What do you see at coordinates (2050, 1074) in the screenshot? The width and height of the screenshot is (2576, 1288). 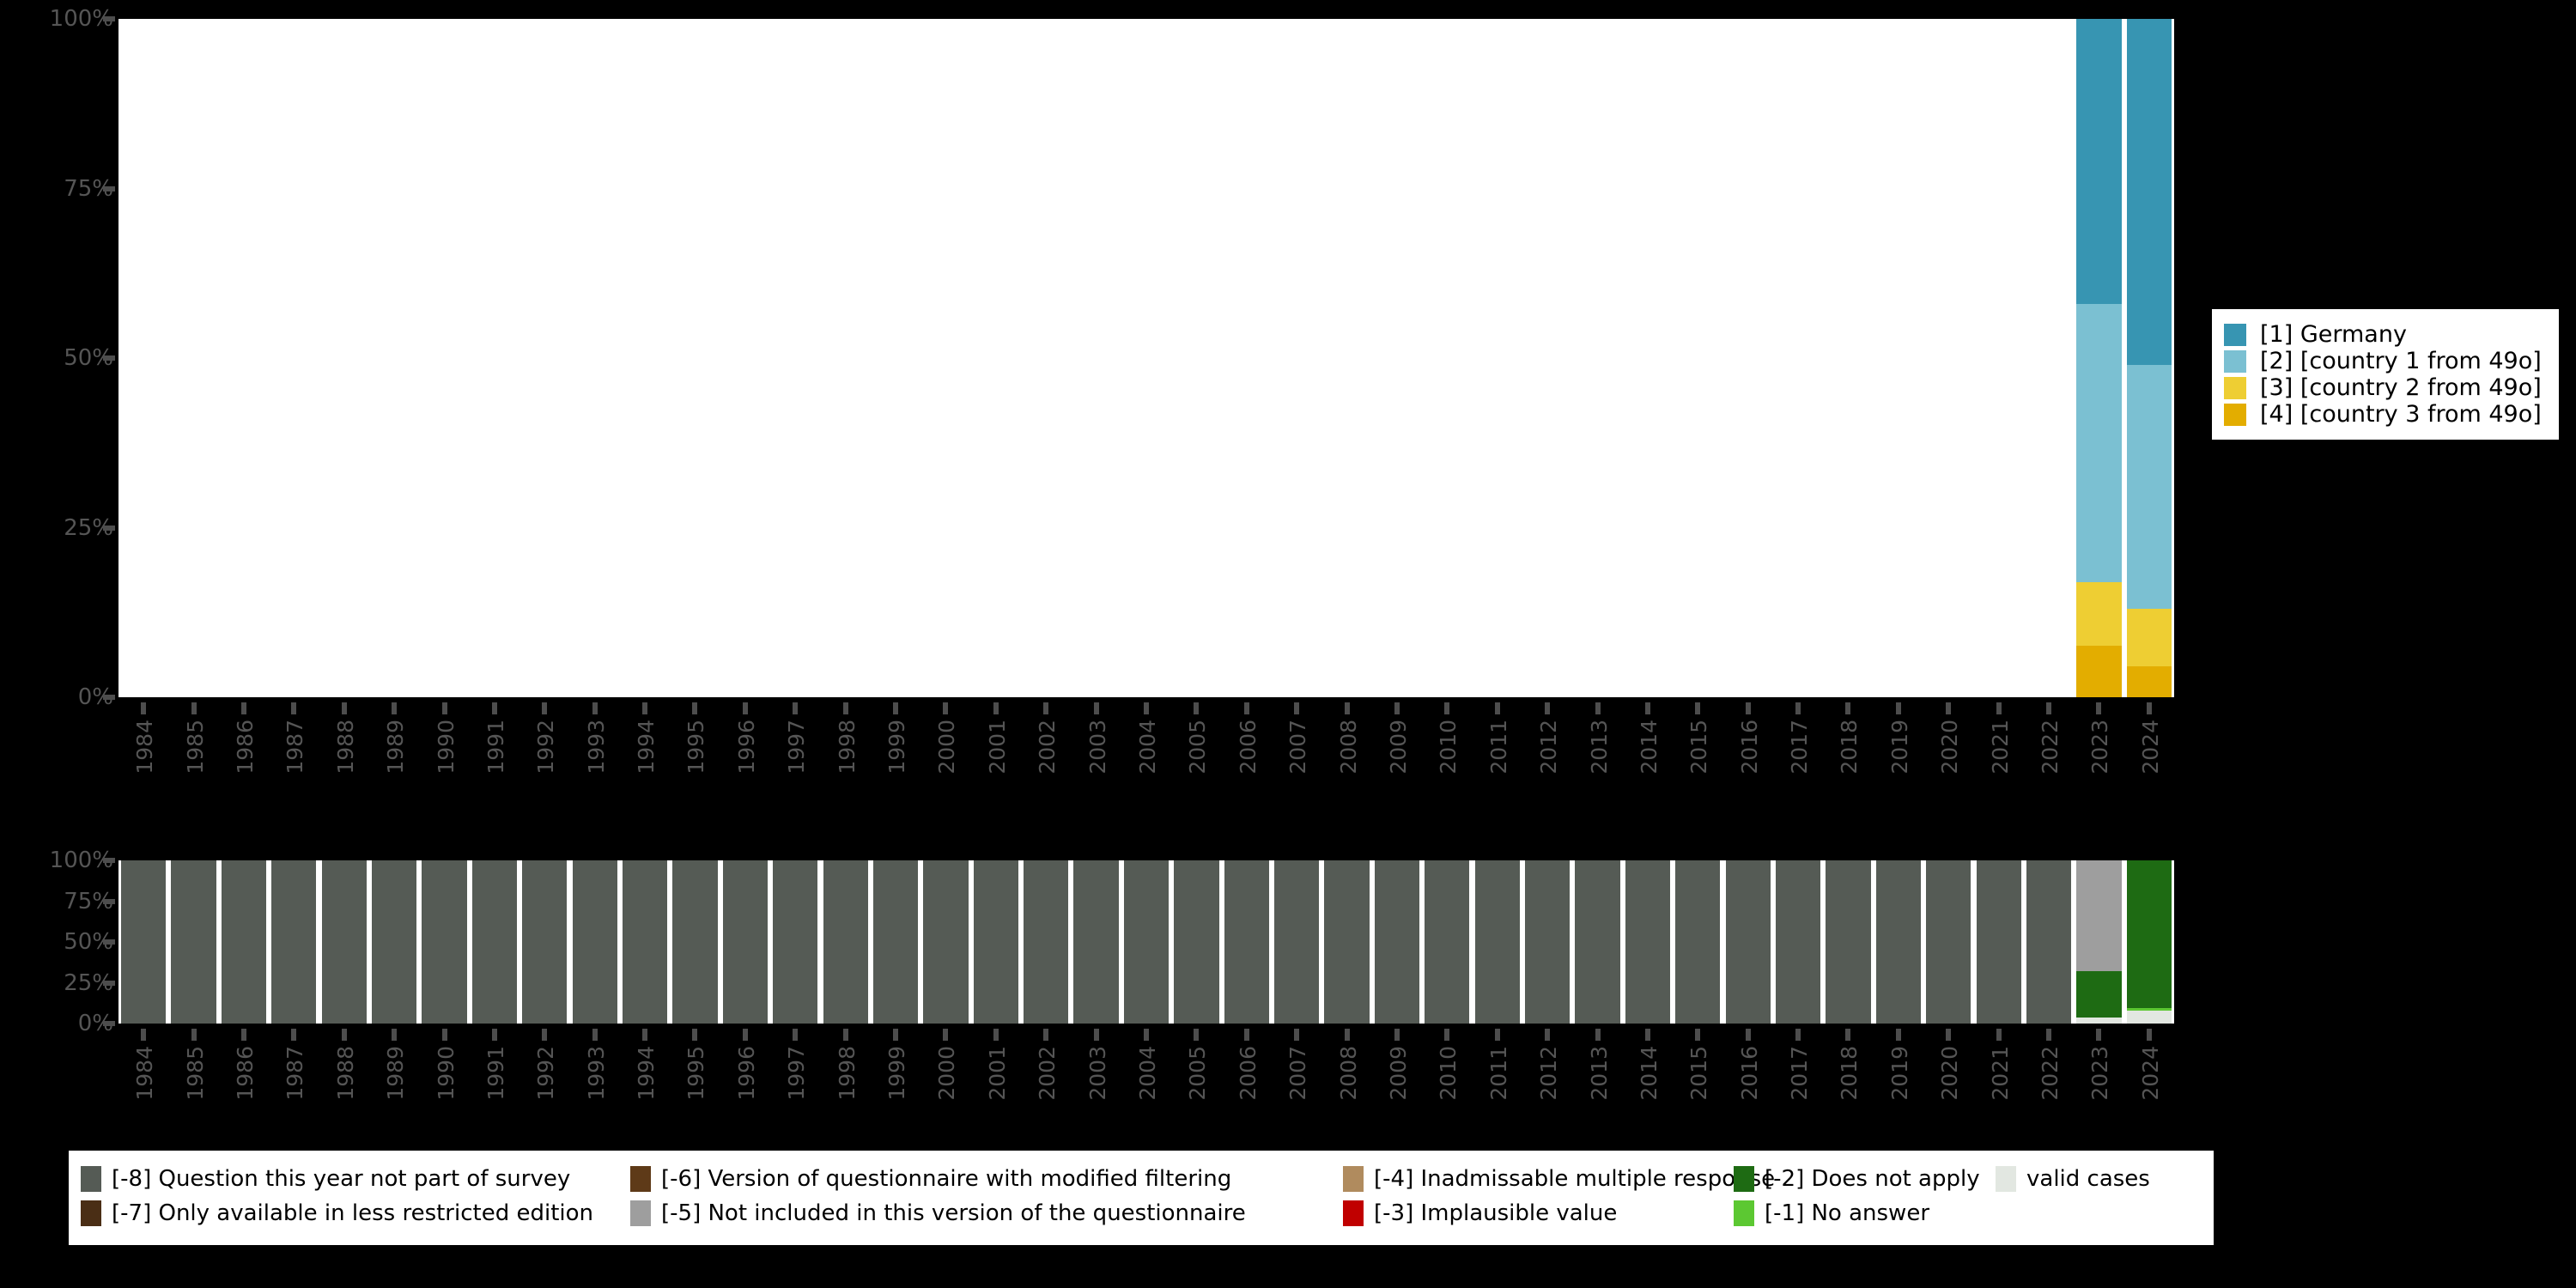 I see `x-tick-label-2022: 2022` at bounding box center [2050, 1074].